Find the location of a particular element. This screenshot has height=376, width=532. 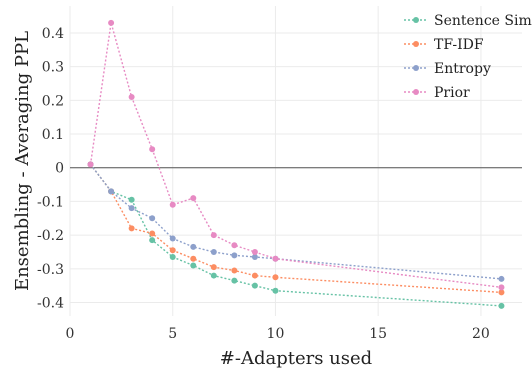

y-tick-label: 0.2 is located at coordinates (53, 101).